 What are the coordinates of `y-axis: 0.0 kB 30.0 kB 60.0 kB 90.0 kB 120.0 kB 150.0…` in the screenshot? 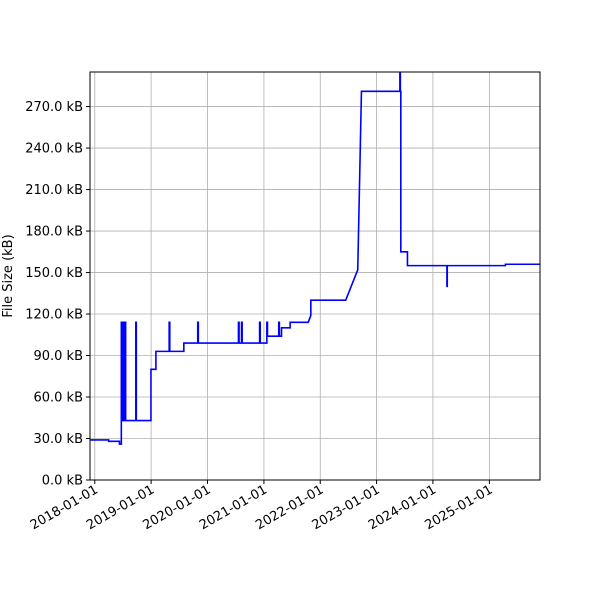 It's located at (57, 294).